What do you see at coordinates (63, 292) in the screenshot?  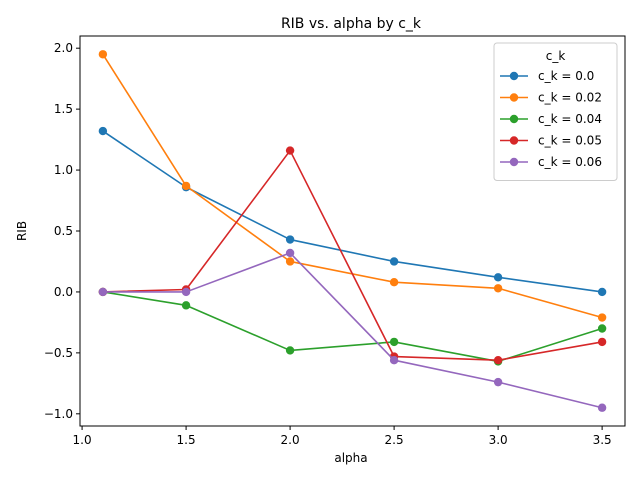 I see `y-tick-label: 0.0` at bounding box center [63, 292].